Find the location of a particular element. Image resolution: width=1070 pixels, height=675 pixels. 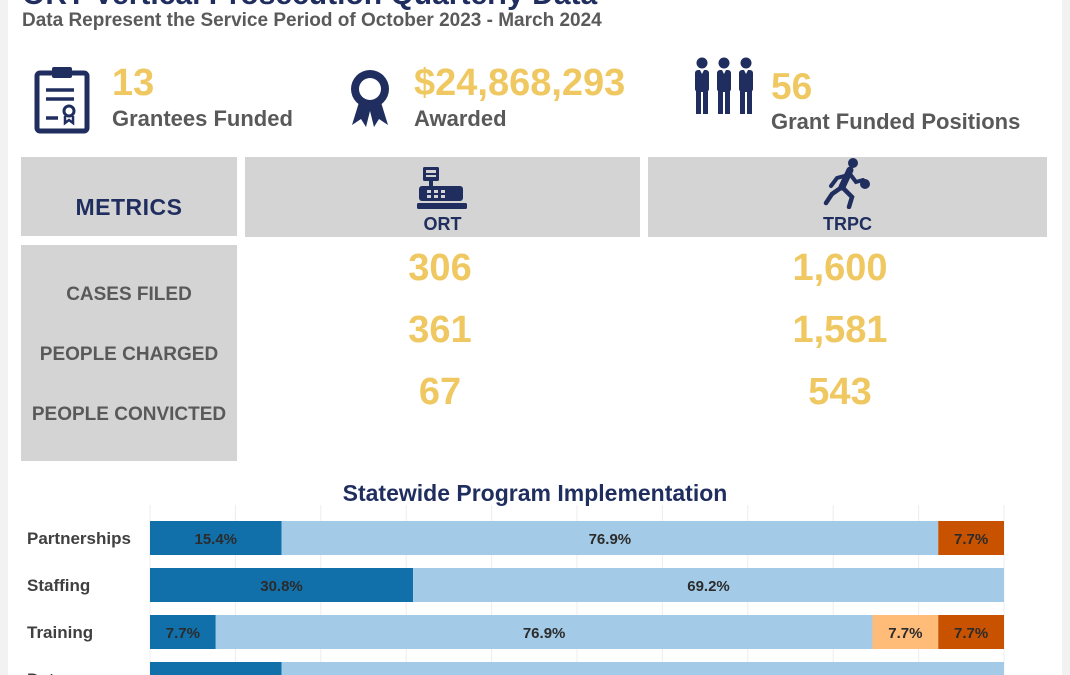

row-label-people-charged: PEOPLE CHARGED is located at coordinates (129, 354).